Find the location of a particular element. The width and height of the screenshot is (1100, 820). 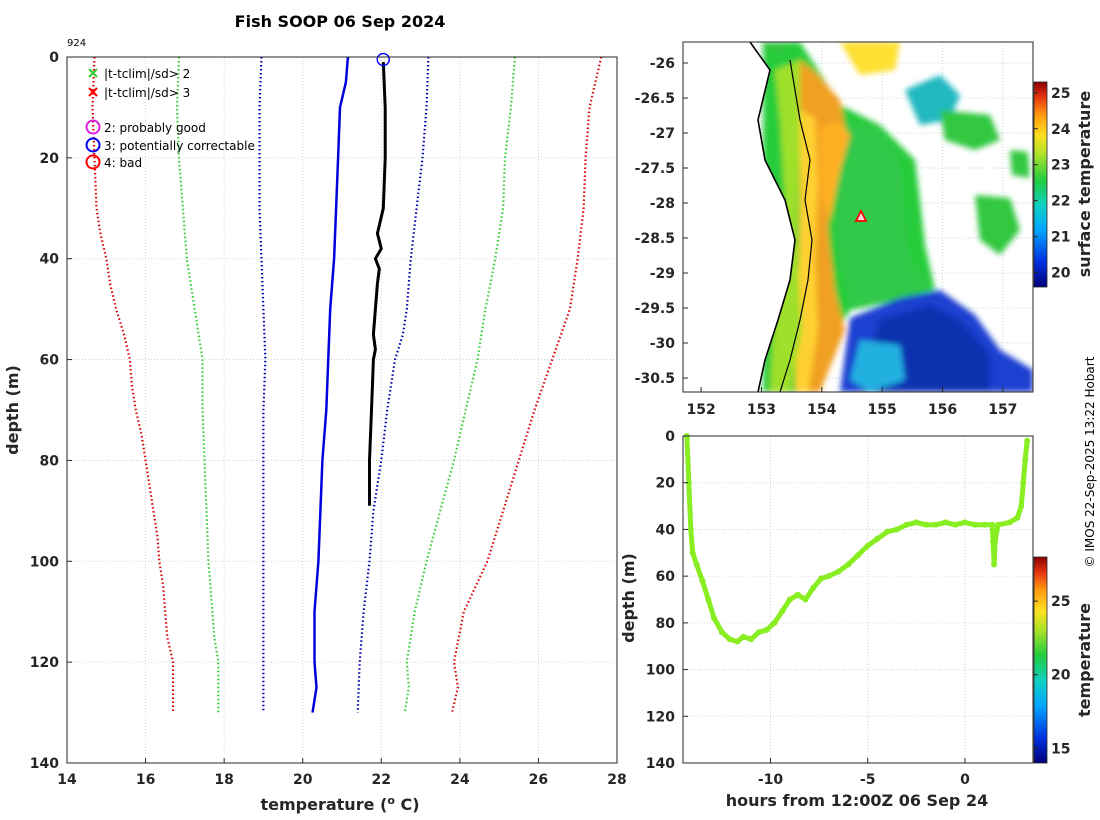

profile-line-clim-minus-2sd is located at coordinates (197, 384).